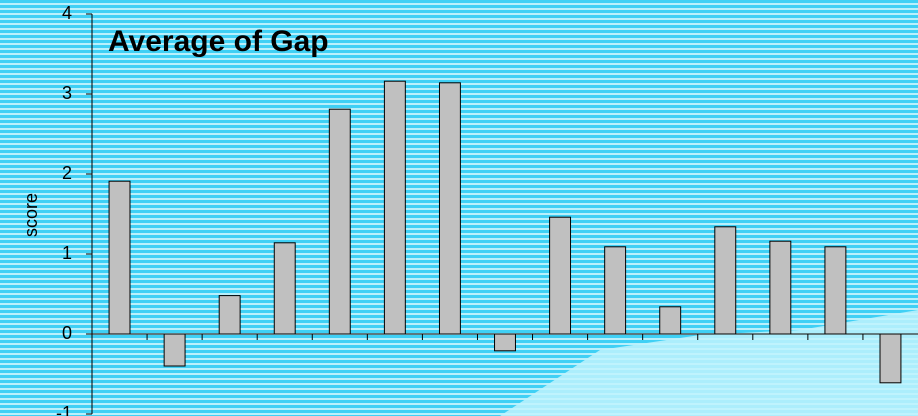  What do you see at coordinates (218, 41) in the screenshot?
I see `chart-title: Average of Gap` at bounding box center [218, 41].